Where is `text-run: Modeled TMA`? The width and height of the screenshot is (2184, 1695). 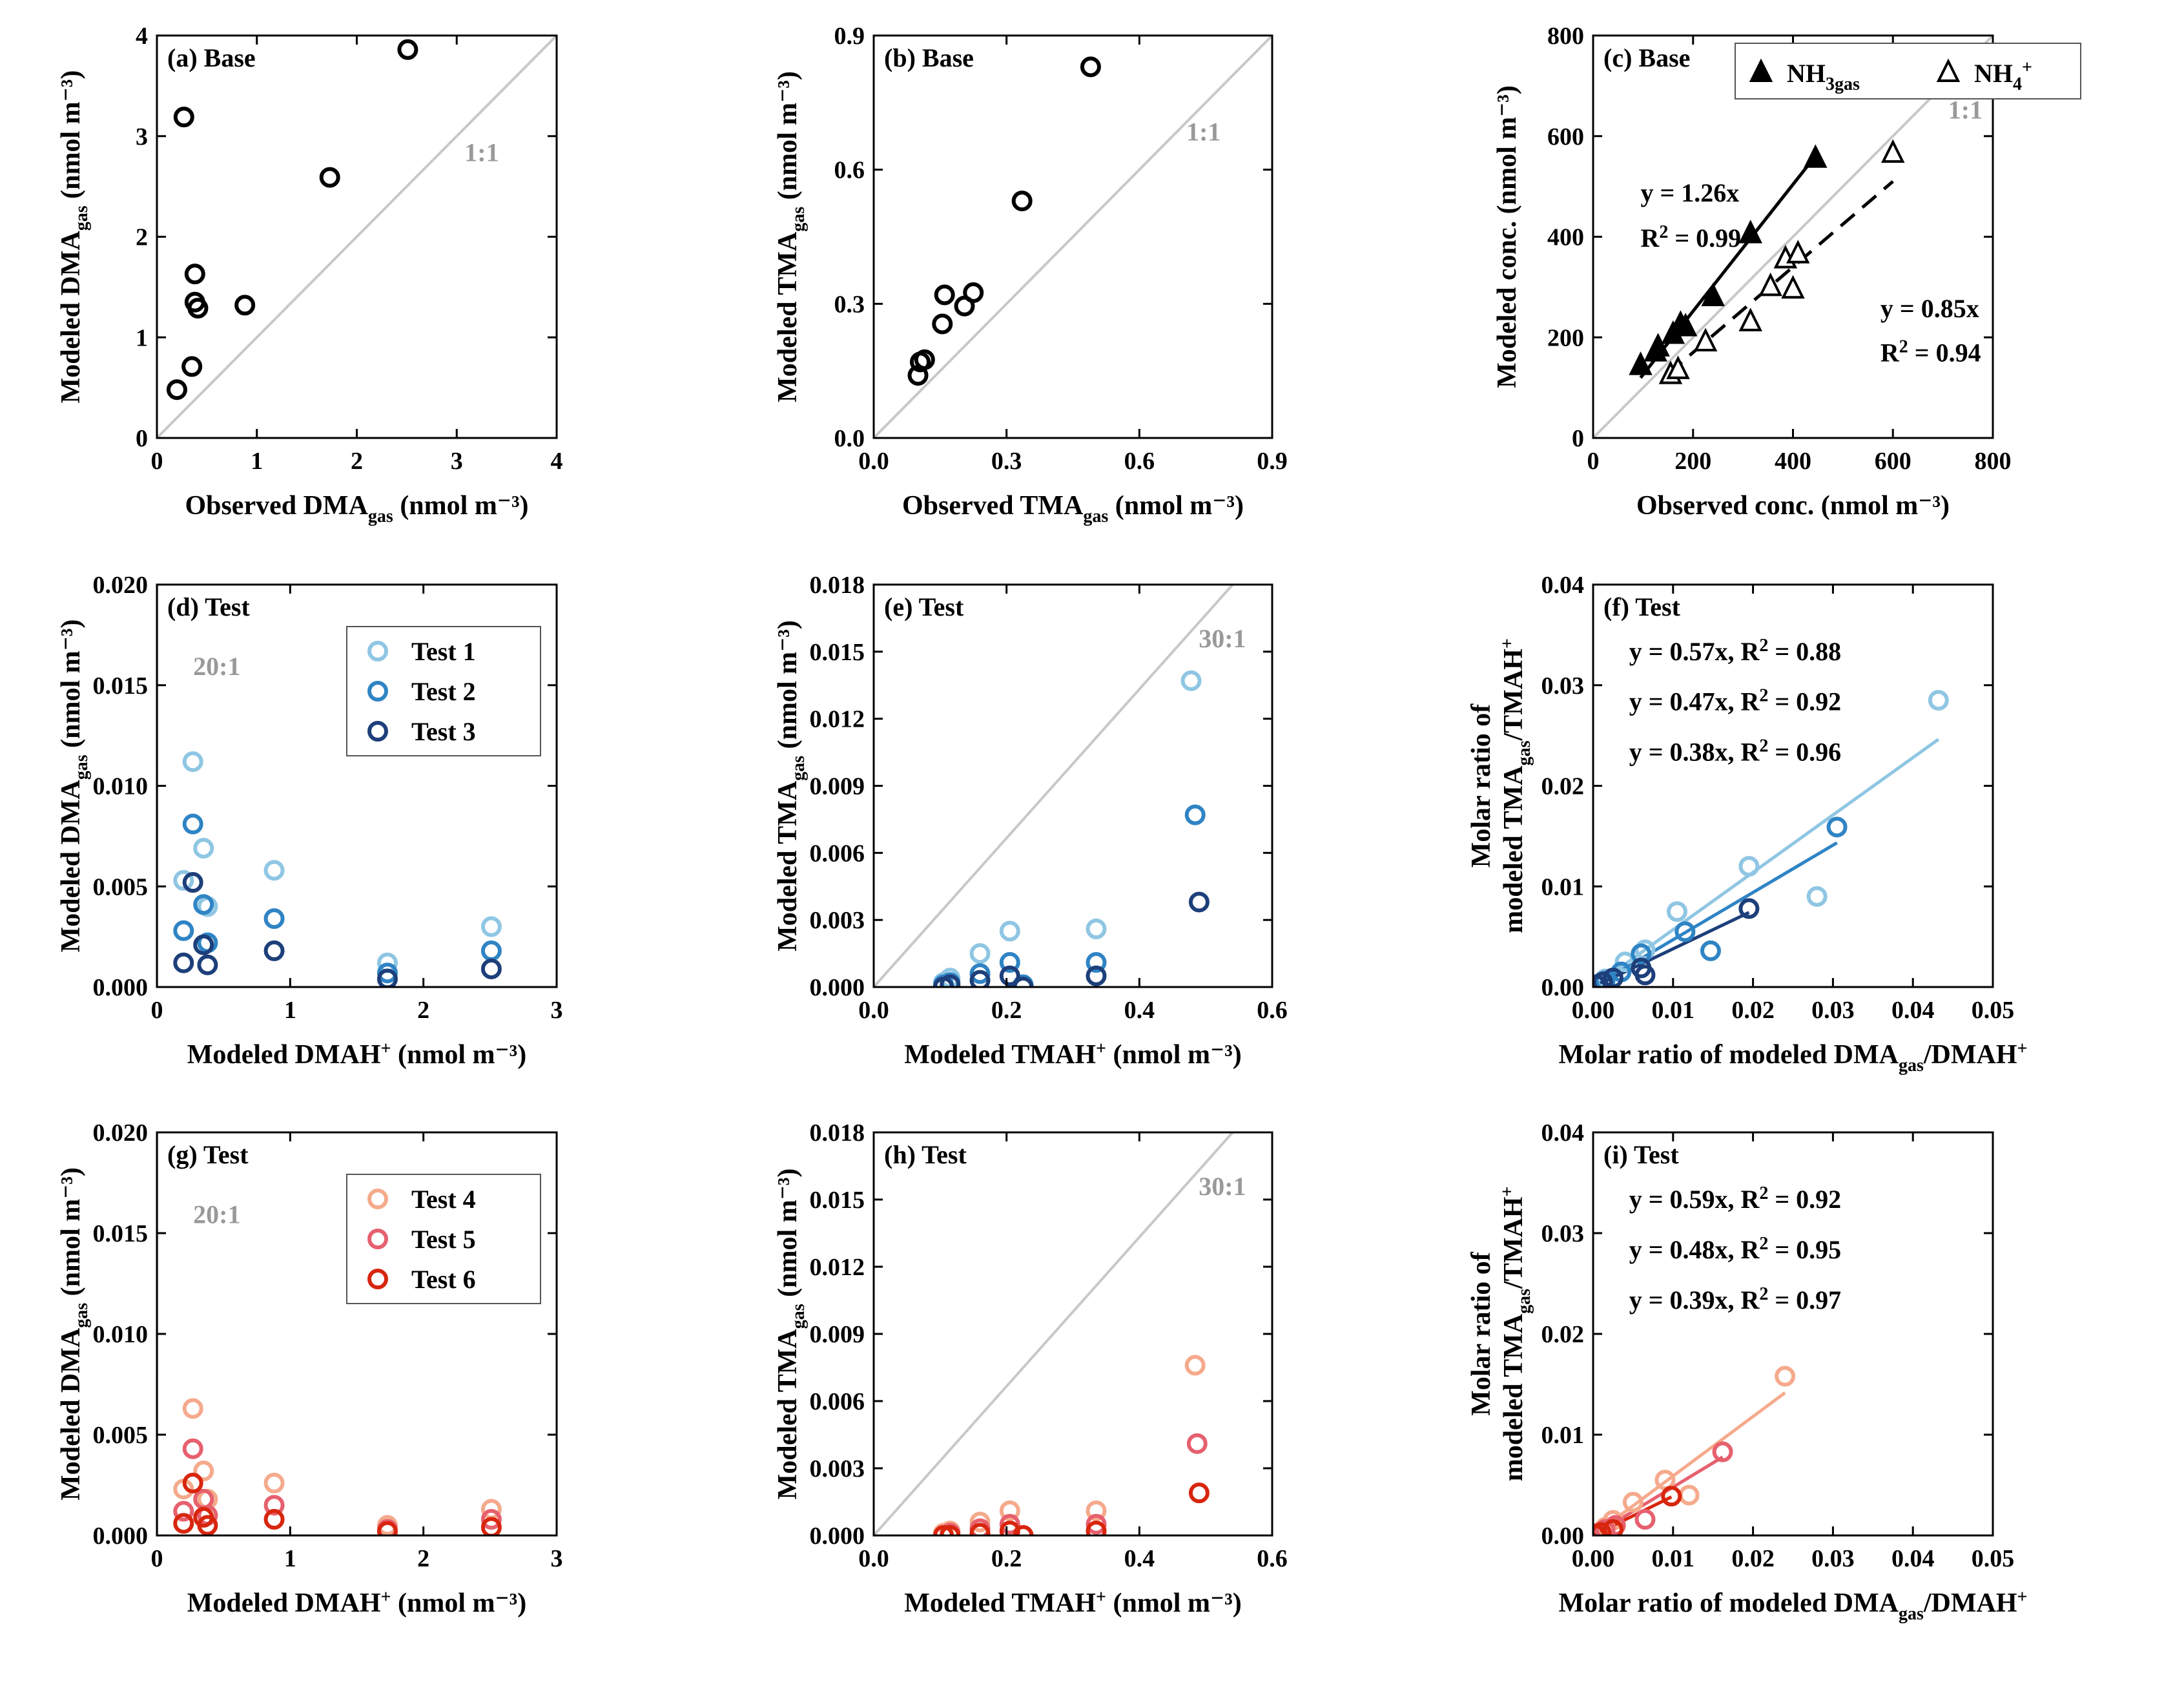
text-run: Modeled TMA is located at coordinates (788, 316).